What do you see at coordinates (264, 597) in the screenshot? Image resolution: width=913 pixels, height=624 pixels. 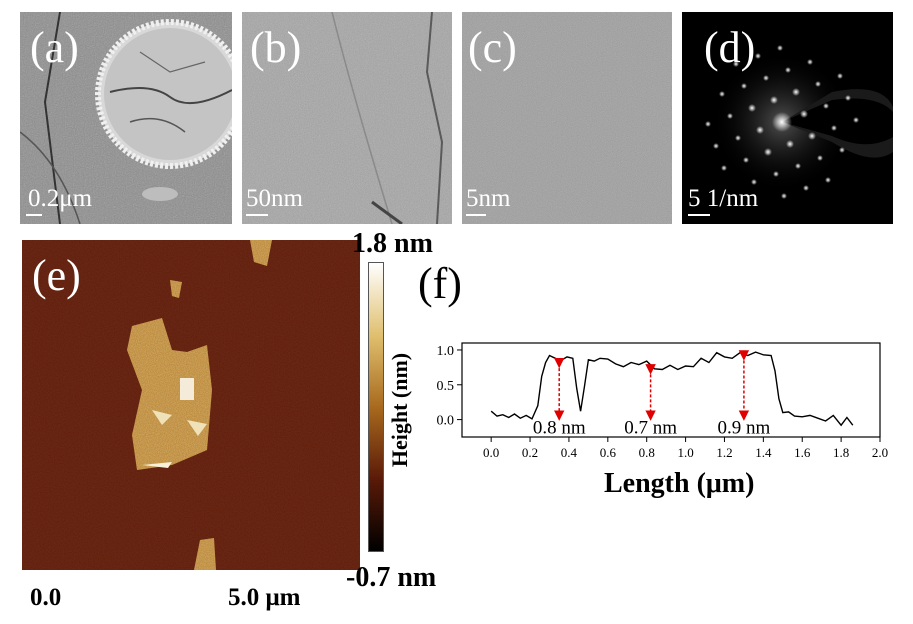 I see `afm-x-end-label: 5.0 μm` at bounding box center [264, 597].